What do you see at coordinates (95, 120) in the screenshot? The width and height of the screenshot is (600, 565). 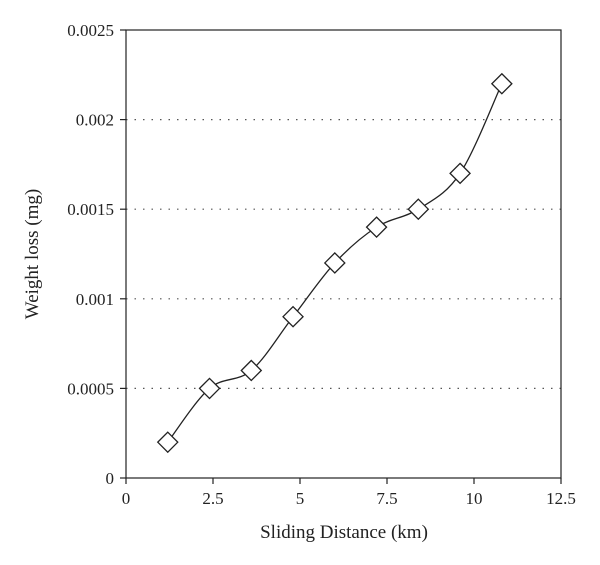 I see `y-tick-label-4: 0.002` at bounding box center [95, 120].